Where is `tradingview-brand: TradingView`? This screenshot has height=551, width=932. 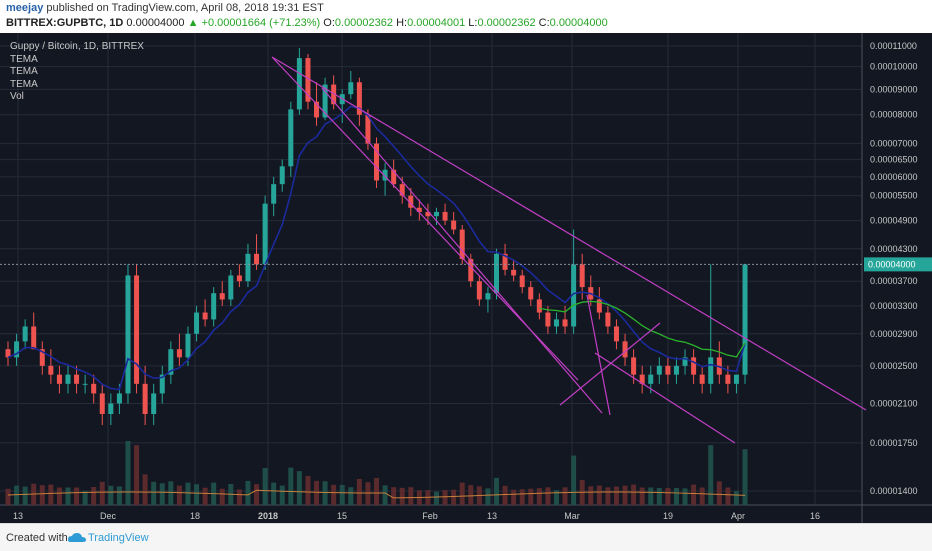
tradingview-brand: TradingView is located at coordinates (118, 538).